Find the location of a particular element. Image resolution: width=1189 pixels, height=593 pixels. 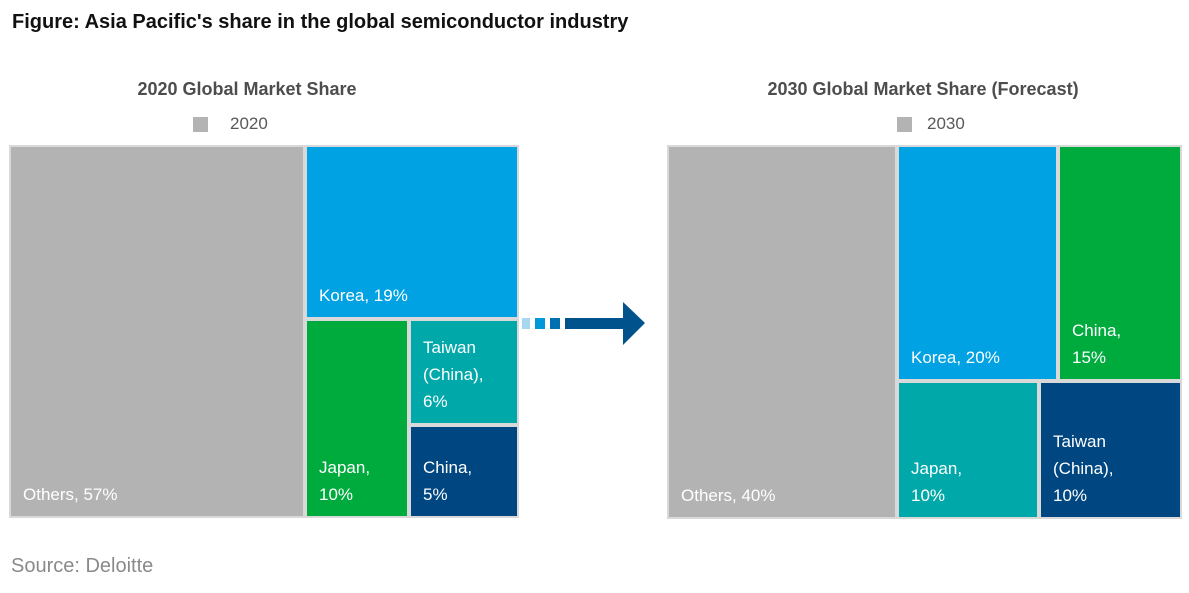

cell-2030-japan: Japan, 10% is located at coordinates (968, 450).